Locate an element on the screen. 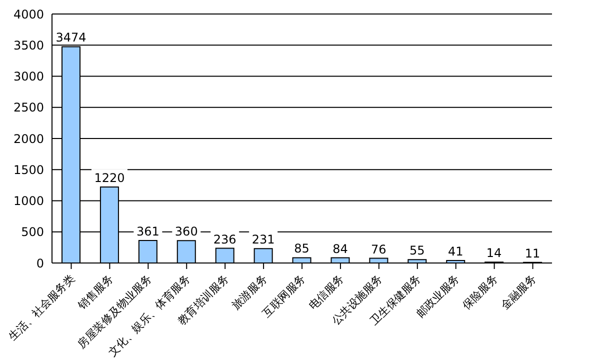 The height and width of the screenshot is (364, 590). data-label: 231 is located at coordinates (263, 239).